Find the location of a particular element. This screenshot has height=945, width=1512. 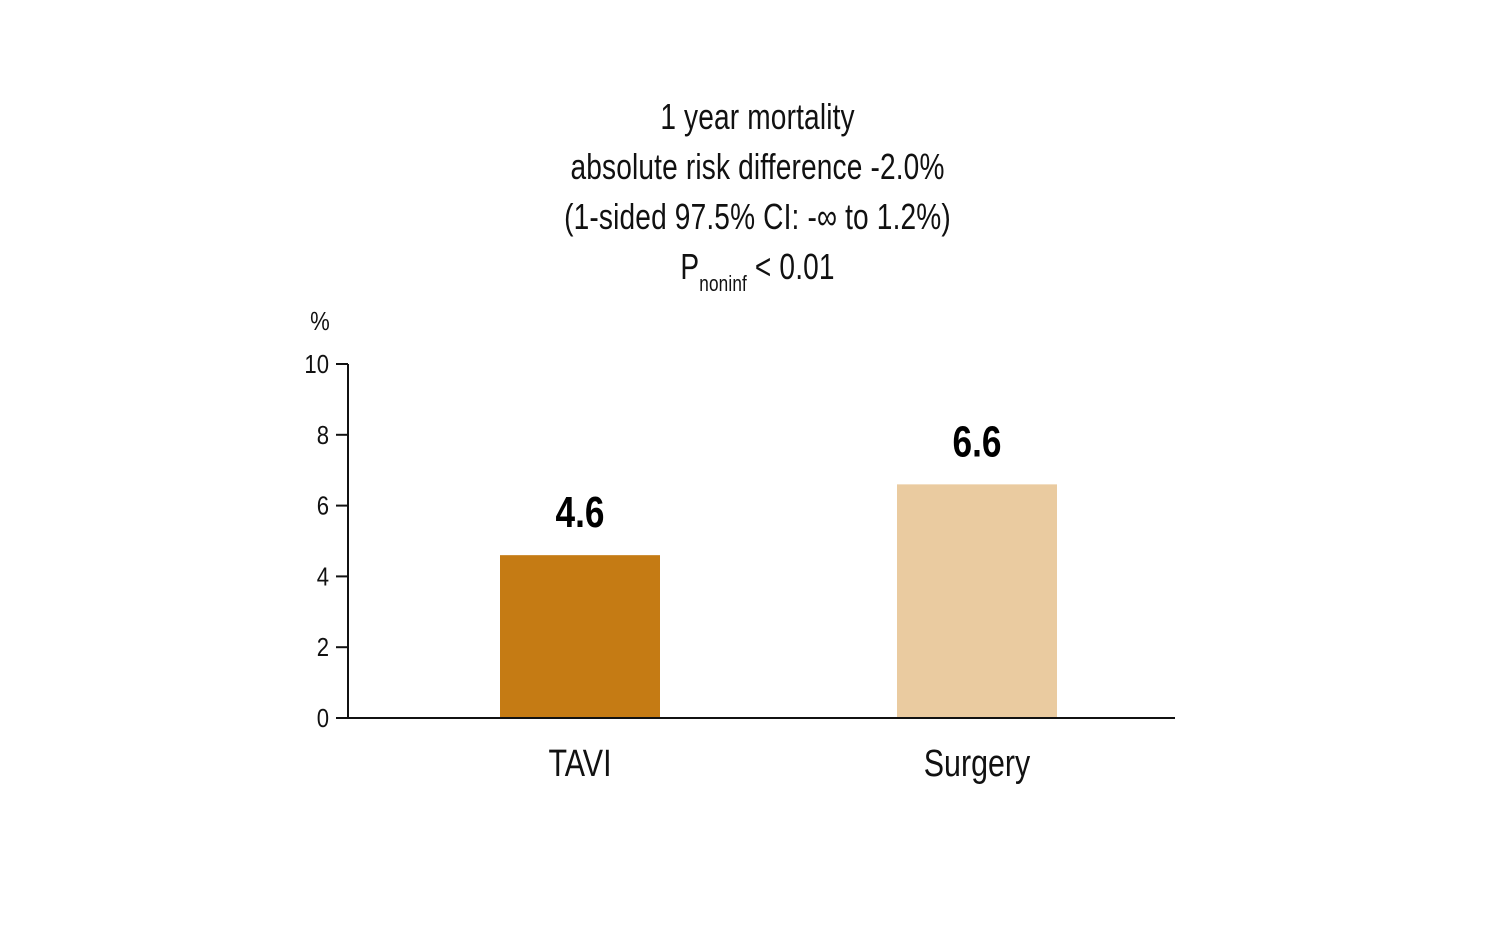

x-tick-label: Surgery is located at coordinates (977, 764).